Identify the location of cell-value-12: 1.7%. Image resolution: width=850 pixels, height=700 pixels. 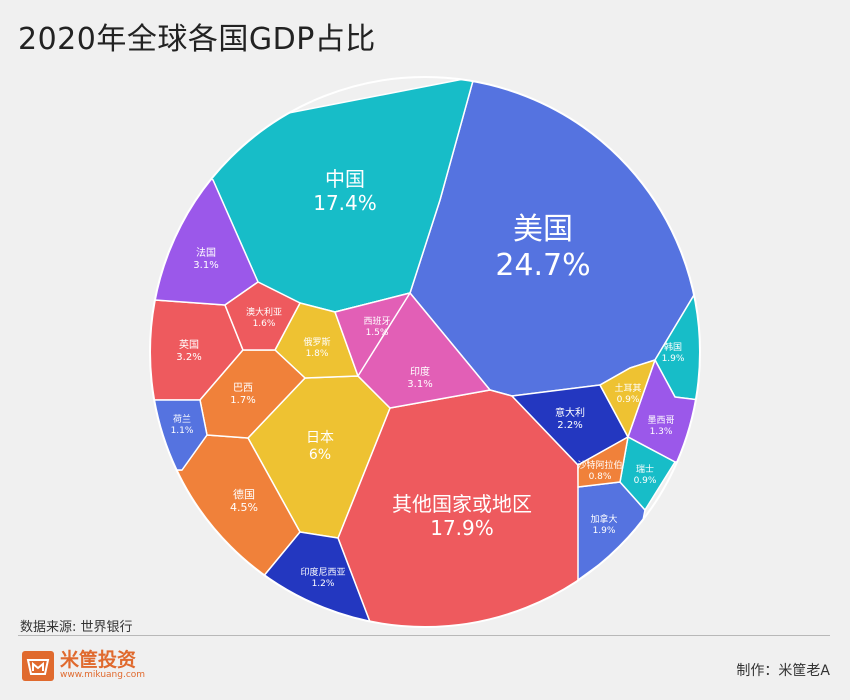
(242, 400).